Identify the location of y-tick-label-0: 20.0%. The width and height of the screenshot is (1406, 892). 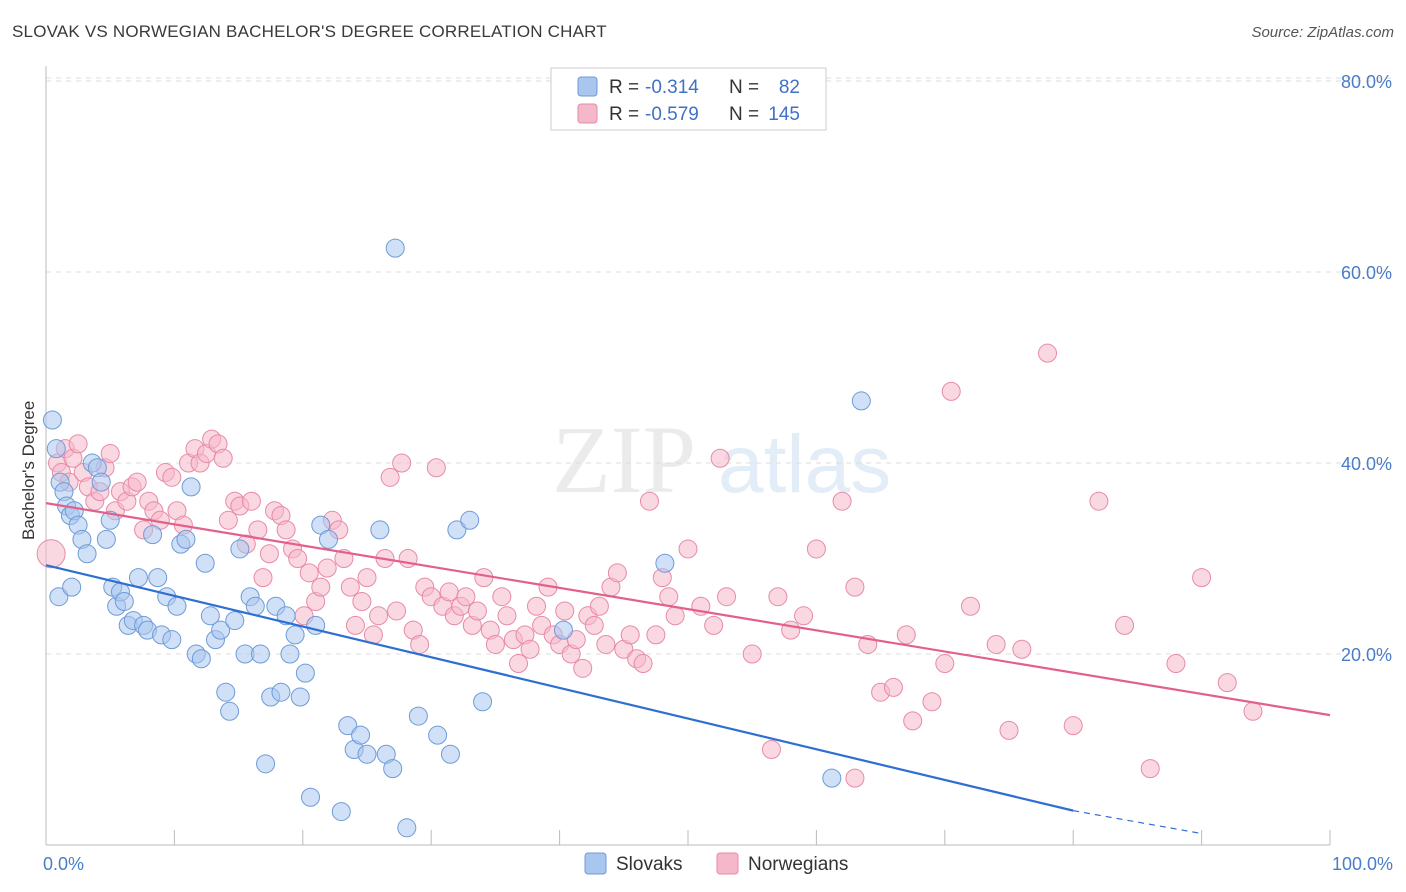
(1366, 655).